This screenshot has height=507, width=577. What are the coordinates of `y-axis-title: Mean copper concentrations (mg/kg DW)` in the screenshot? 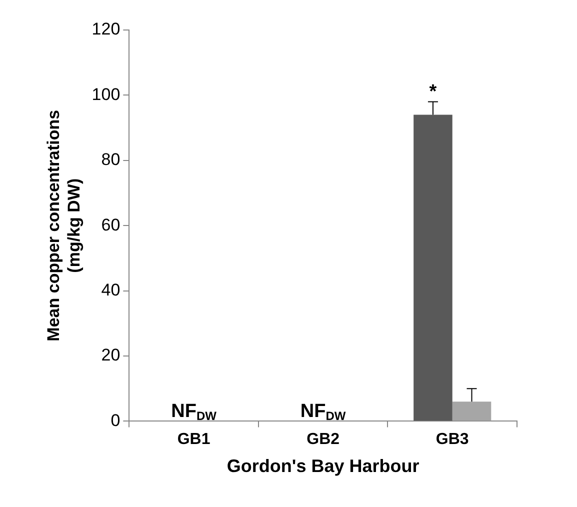 It's located at (64, 226).